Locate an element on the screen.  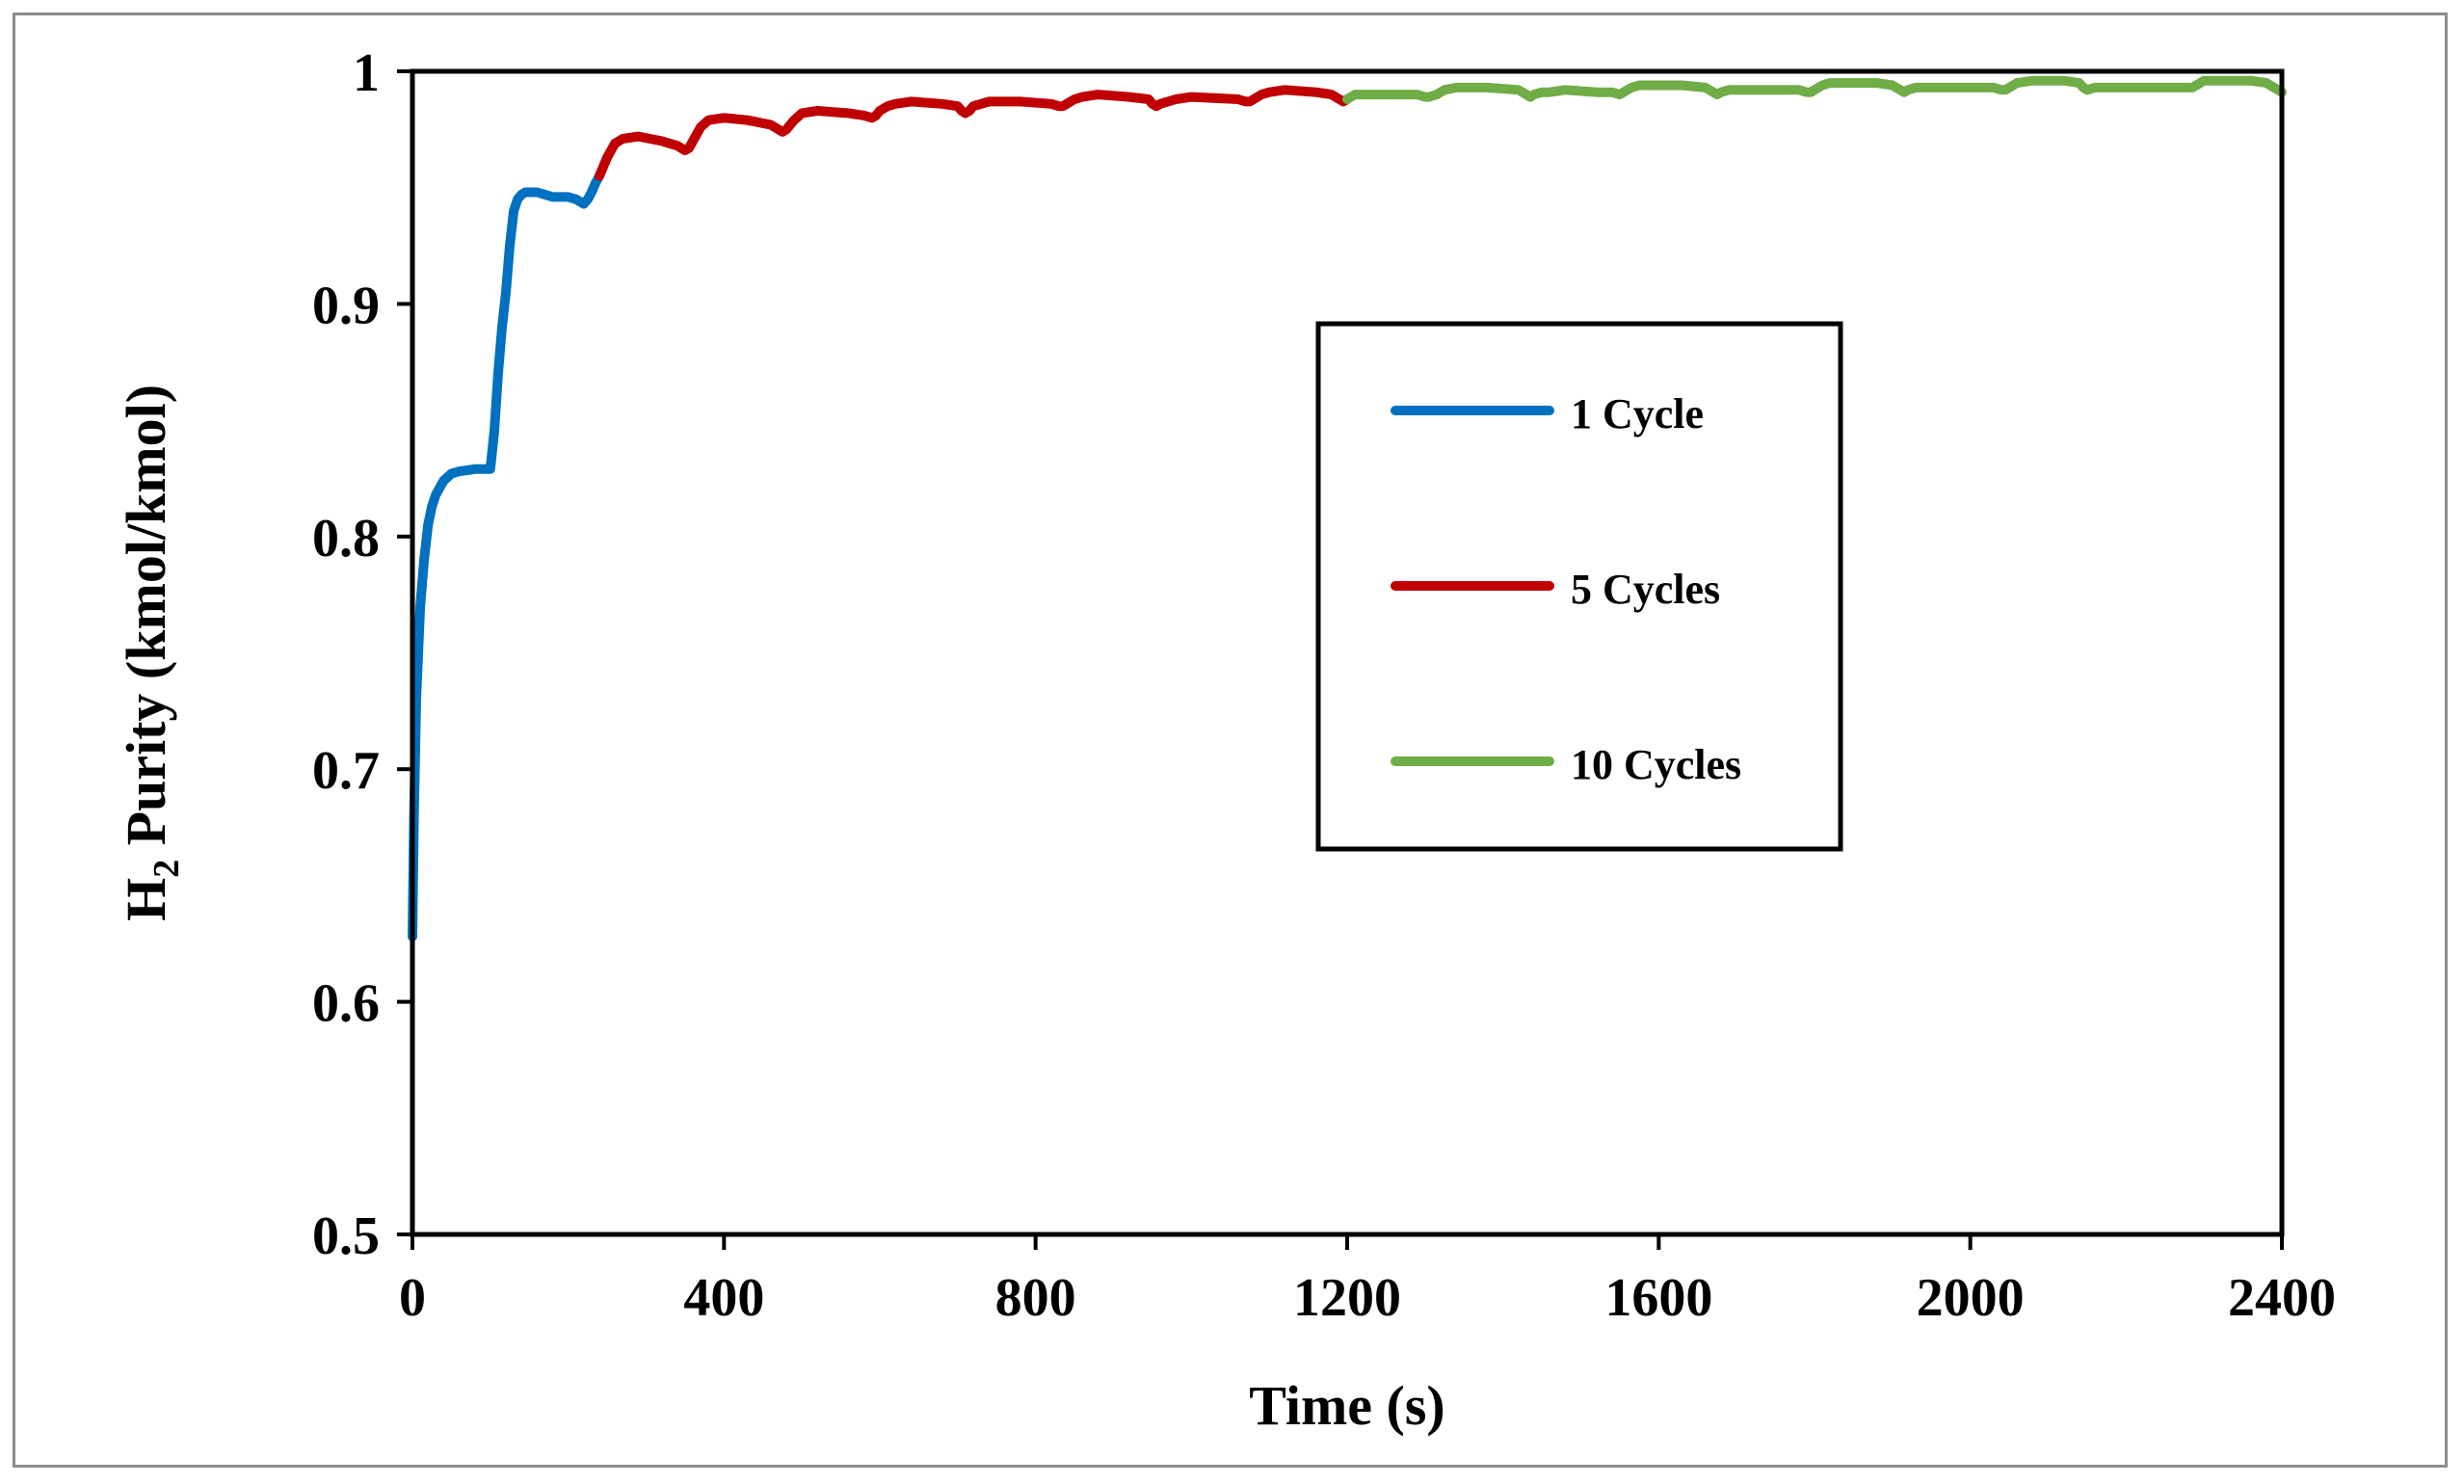
y-tick-label: 0.8 is located at coordinates (346, 539).